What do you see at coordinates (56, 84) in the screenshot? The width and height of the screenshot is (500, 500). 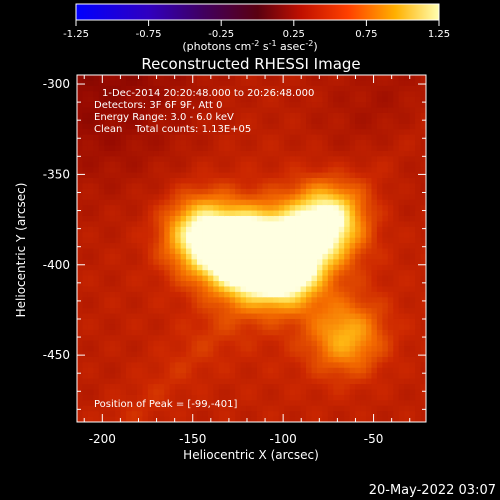 I see `y-tick-label: -300` at bounding box center [56, 84].